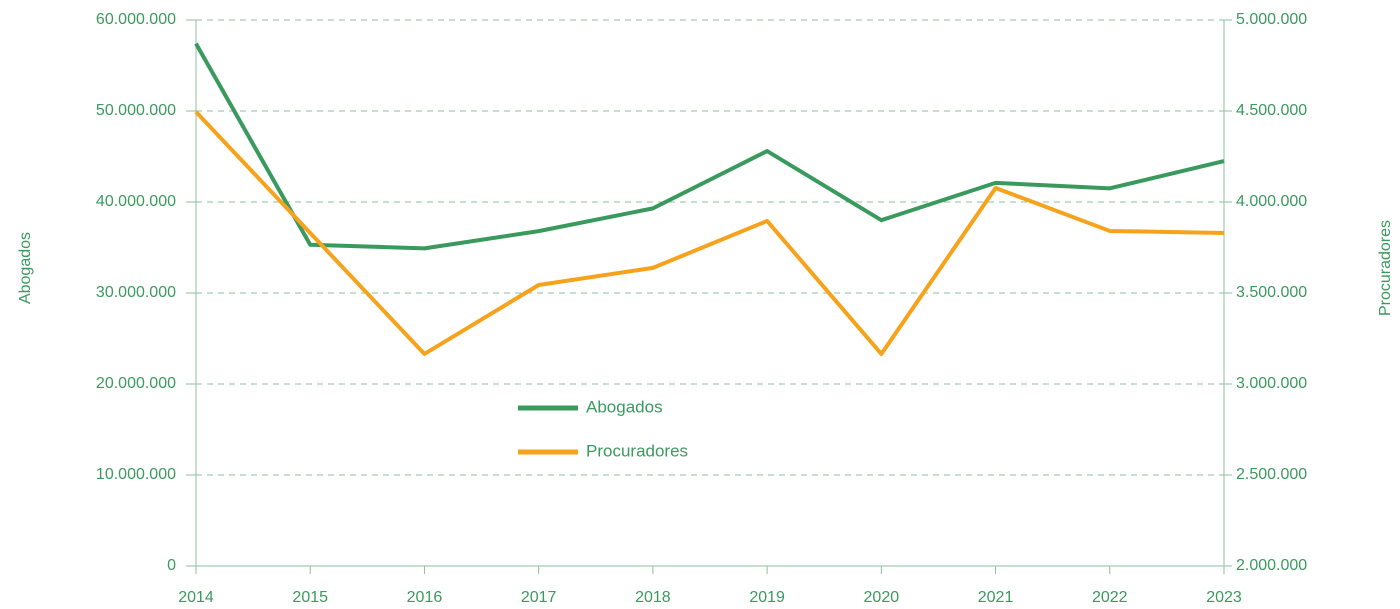  Describe the element at coordinates (25, 268) in the screenshot. I see `y-axis-title: Abogados` at that location.